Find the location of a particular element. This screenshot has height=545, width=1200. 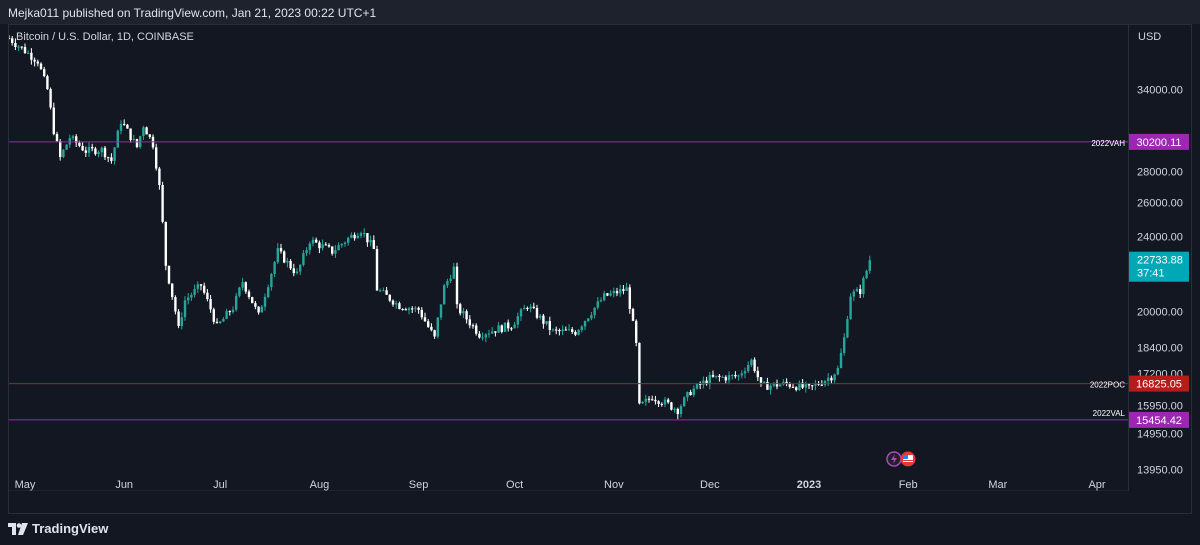

tradingview-logo: TradingView is located at coordinates (58, 528).